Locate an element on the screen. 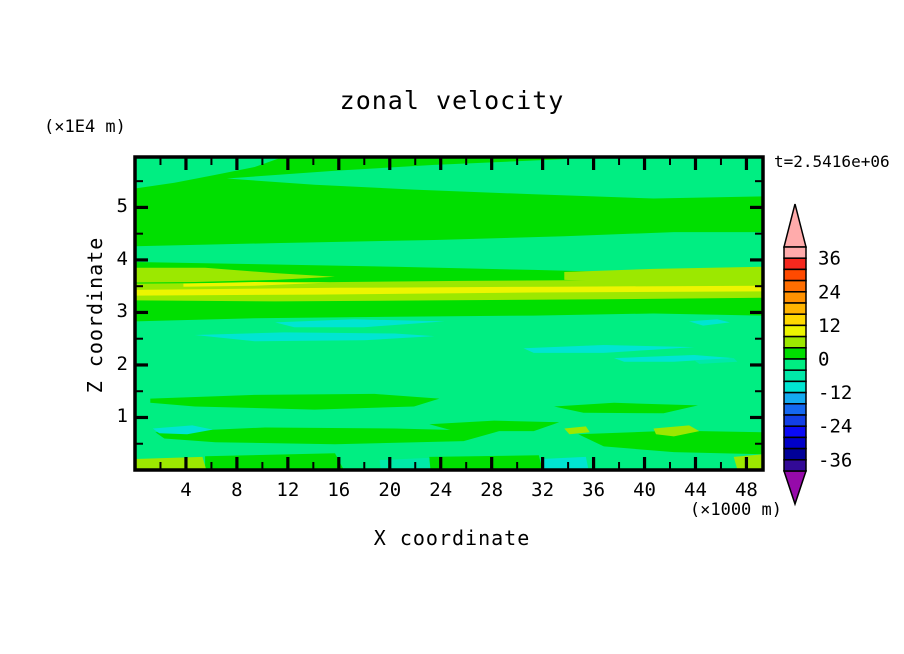 The height and width of the screenshot is (654, 904). contour-region-chartreuse-spot-a is located at coordinates (676, 431).